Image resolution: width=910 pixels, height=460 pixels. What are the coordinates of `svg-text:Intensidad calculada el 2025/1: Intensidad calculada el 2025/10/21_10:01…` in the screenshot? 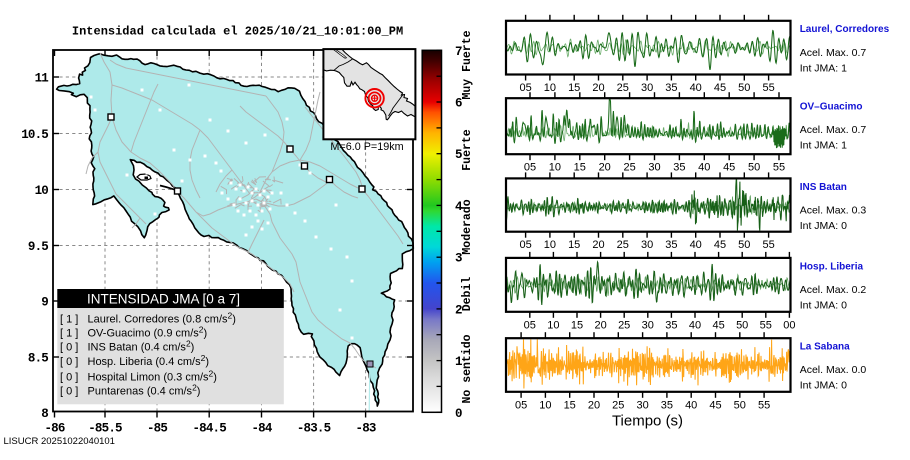 It's located at (237, 32).